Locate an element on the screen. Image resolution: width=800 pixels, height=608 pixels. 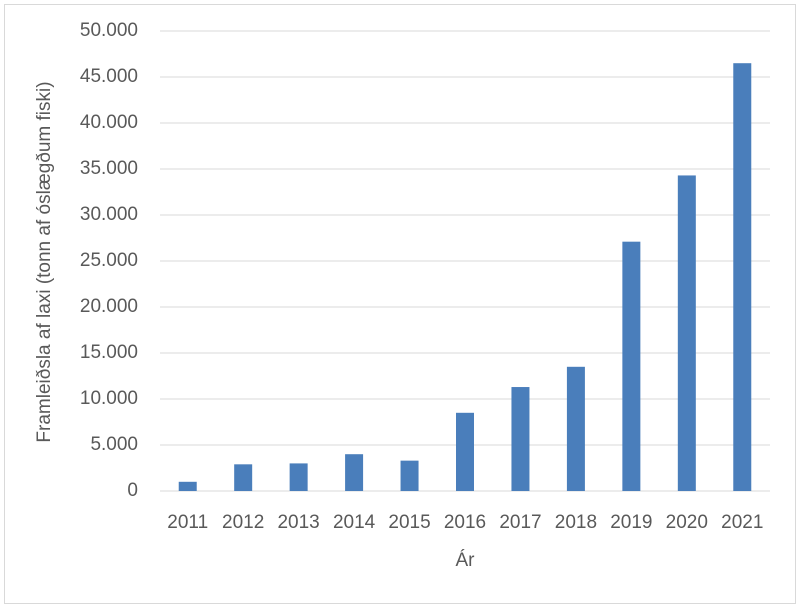
y-tick-label: 50.000 is located at coordinates (109, 30).